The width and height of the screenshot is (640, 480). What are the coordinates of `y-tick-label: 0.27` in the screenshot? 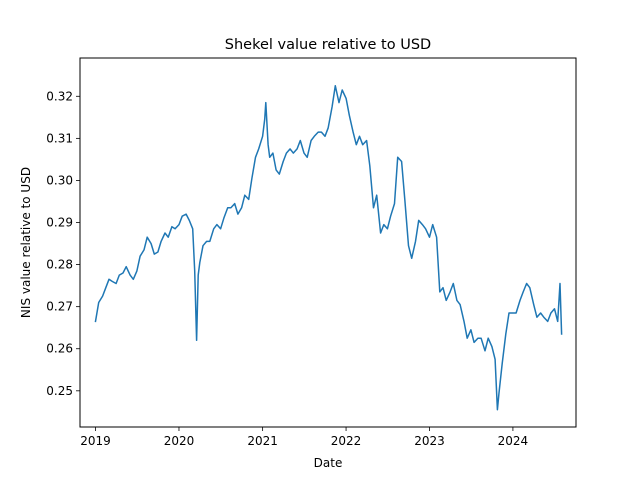 It's located at (59, 307).